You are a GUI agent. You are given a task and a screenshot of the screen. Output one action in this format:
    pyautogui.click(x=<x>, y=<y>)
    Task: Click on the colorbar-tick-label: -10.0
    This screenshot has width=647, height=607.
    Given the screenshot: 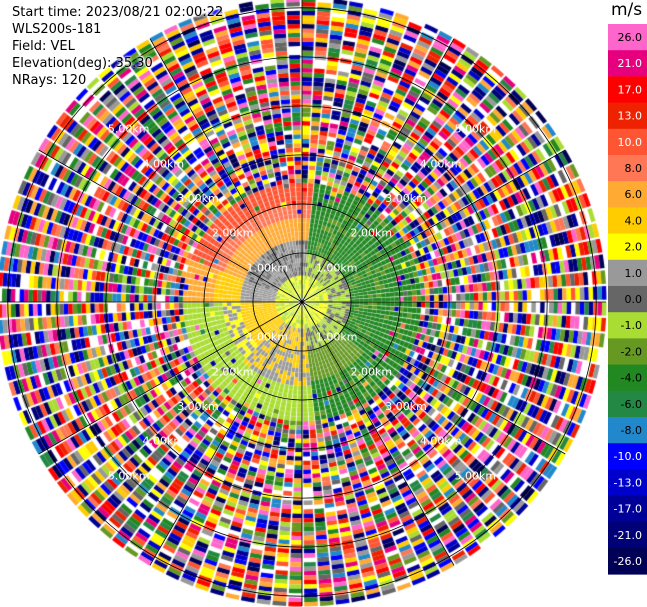 What is the action you would take?
    pyautogui.click(x=628, y=456)
    